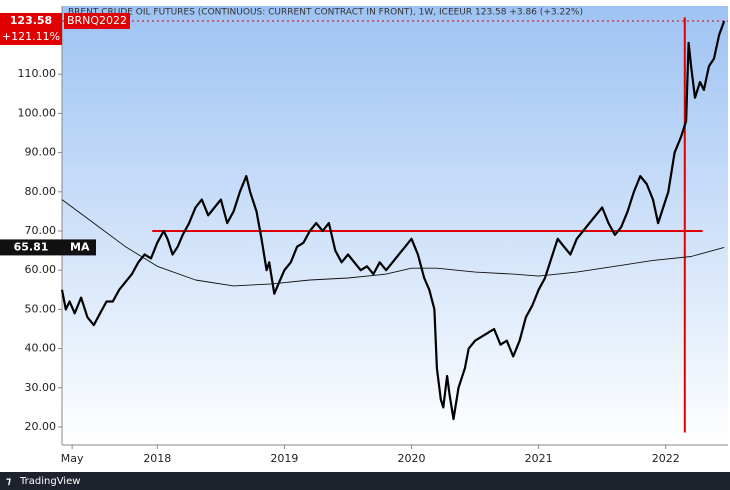  I want to click on y-tick-label: 80.00, so click(41, 191).